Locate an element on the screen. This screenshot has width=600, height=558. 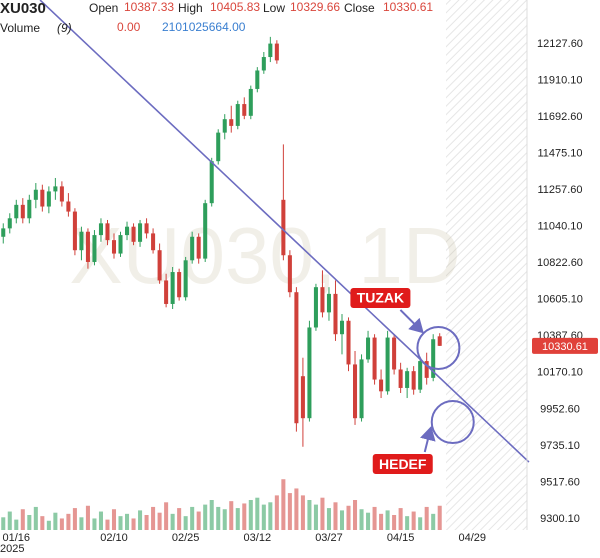
y-tick-label: 10822.60 is located at coordinates (560, 263).